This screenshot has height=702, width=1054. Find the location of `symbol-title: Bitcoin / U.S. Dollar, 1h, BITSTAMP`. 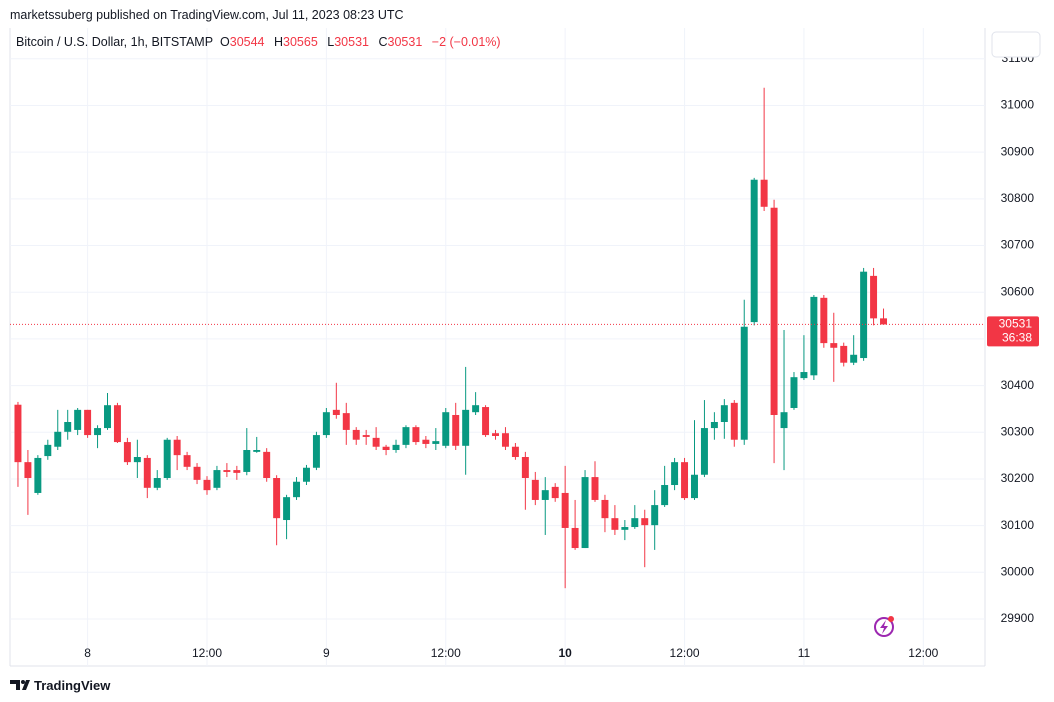

symbol-title: Bitcoin / U.S. Dollar, 1h, BITSTAMP is located at coordinates (115, 42).